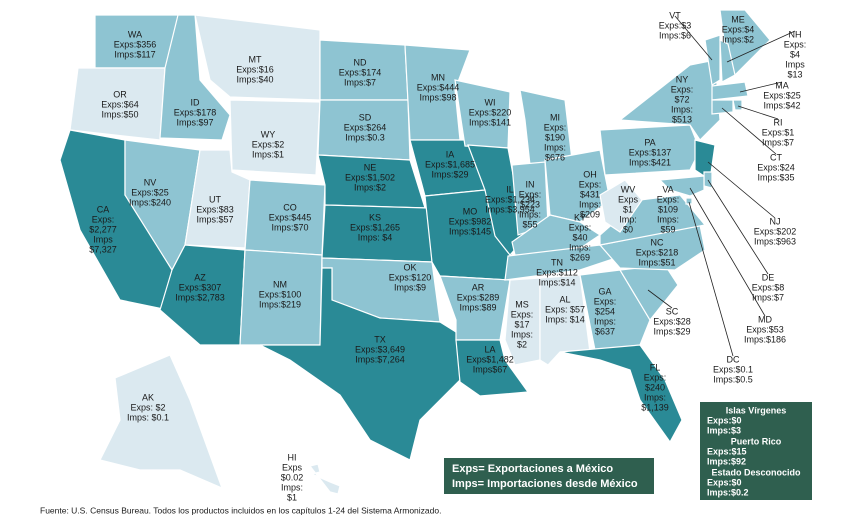 This screenshot has width=844, height=520. I want to click on state-value: $40, so click(579, 237).